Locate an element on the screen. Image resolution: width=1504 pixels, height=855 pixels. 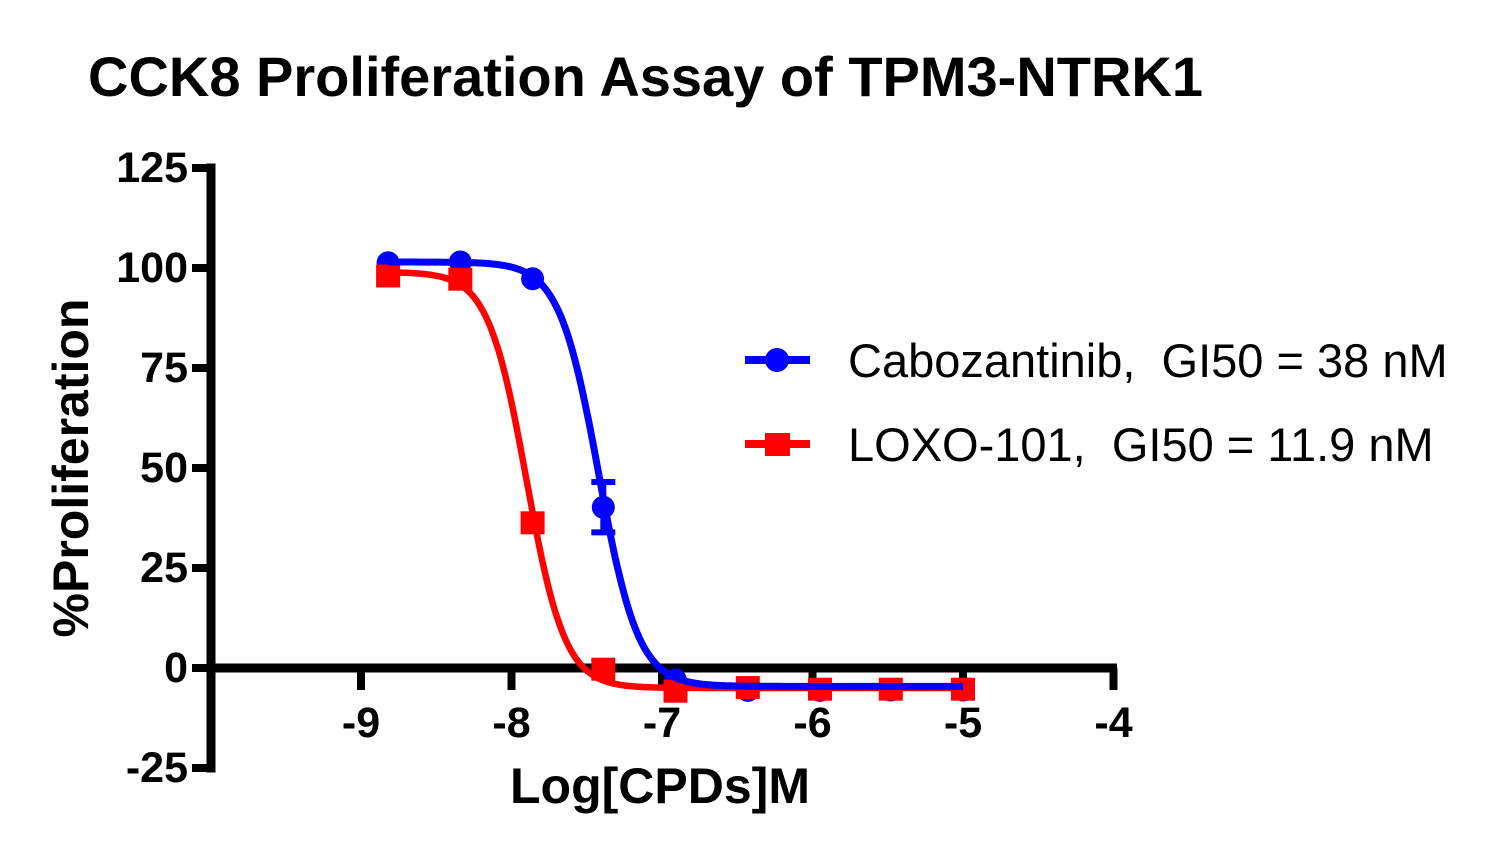
x-tick-label: -5 is located at coordinates (963, 723).